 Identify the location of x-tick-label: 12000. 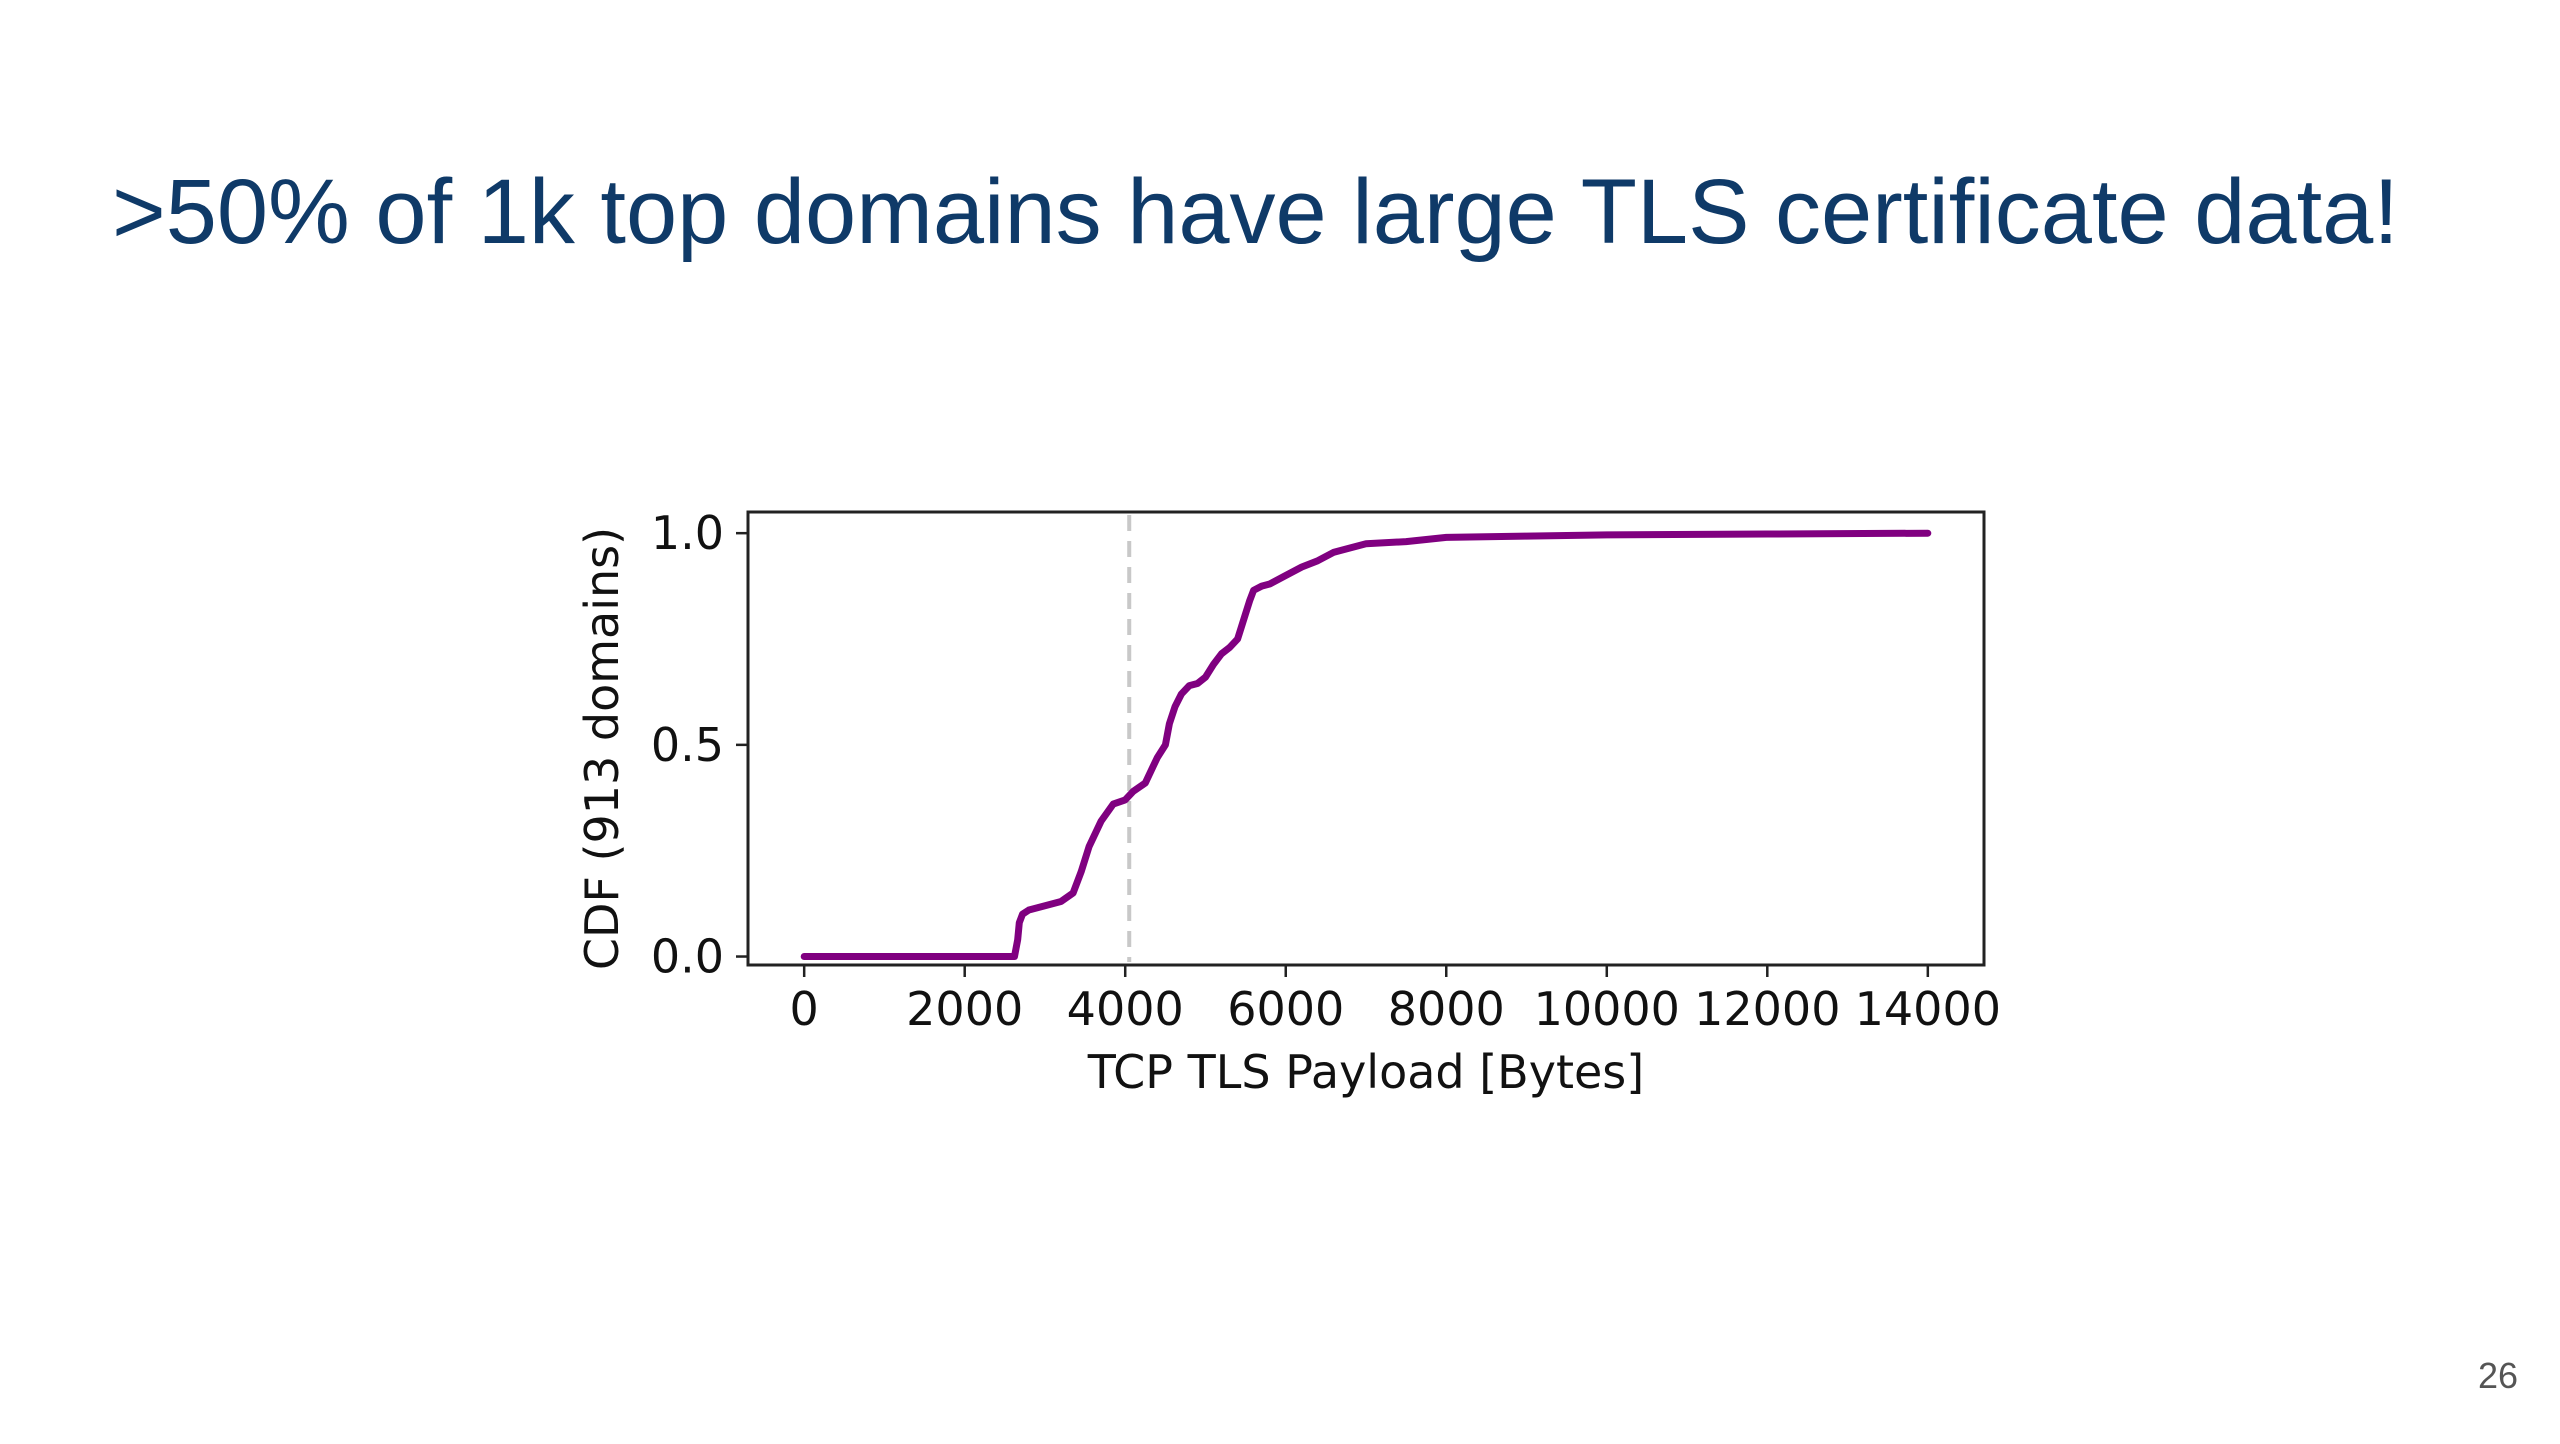
(1767, 1009).